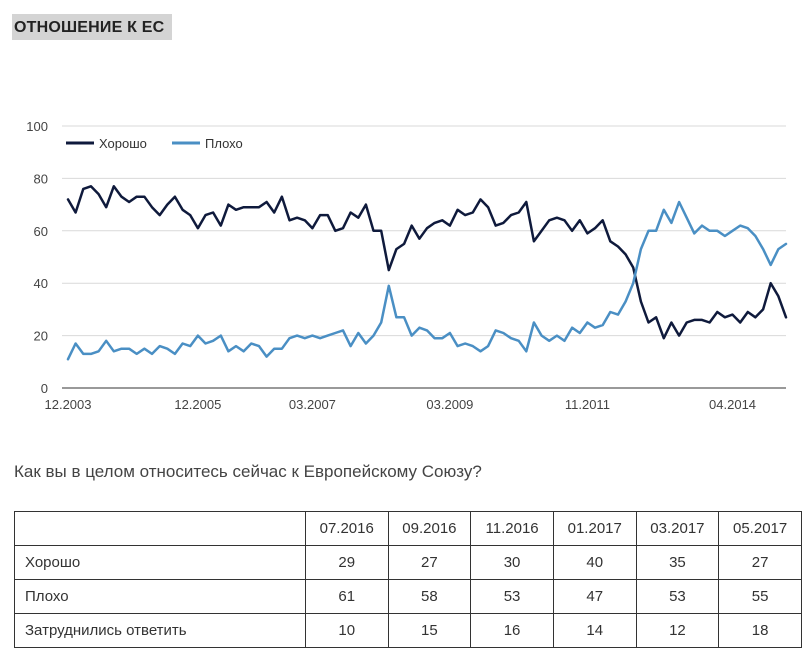  Describe the element at coordinates (41, 178) in the screenshot. I see `y-tick-label: 80` at that location.